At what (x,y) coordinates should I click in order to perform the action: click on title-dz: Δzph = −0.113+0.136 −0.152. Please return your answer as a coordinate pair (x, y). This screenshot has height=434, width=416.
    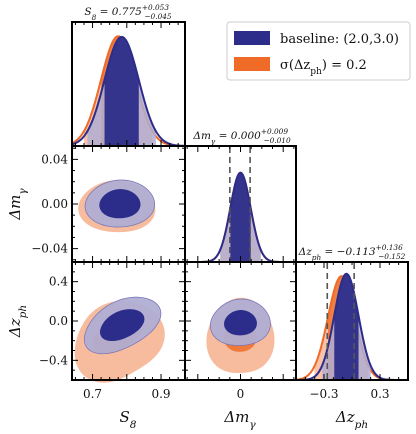
    Looking at the image, I should click on (352, 252).